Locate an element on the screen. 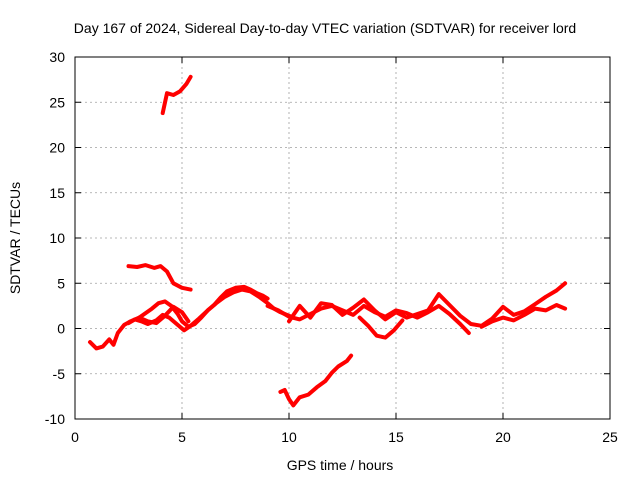 This screenshot has height=480, width=640. y-tick-label: -10 is located at coordinates (55, 419).